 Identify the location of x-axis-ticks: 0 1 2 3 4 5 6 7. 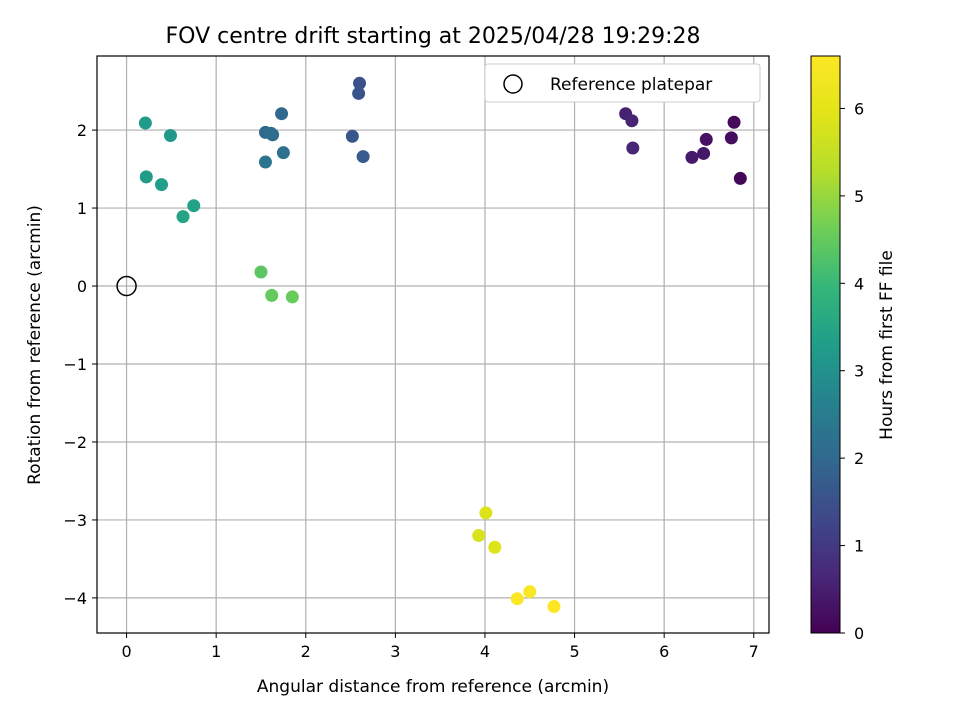
(440, 647).